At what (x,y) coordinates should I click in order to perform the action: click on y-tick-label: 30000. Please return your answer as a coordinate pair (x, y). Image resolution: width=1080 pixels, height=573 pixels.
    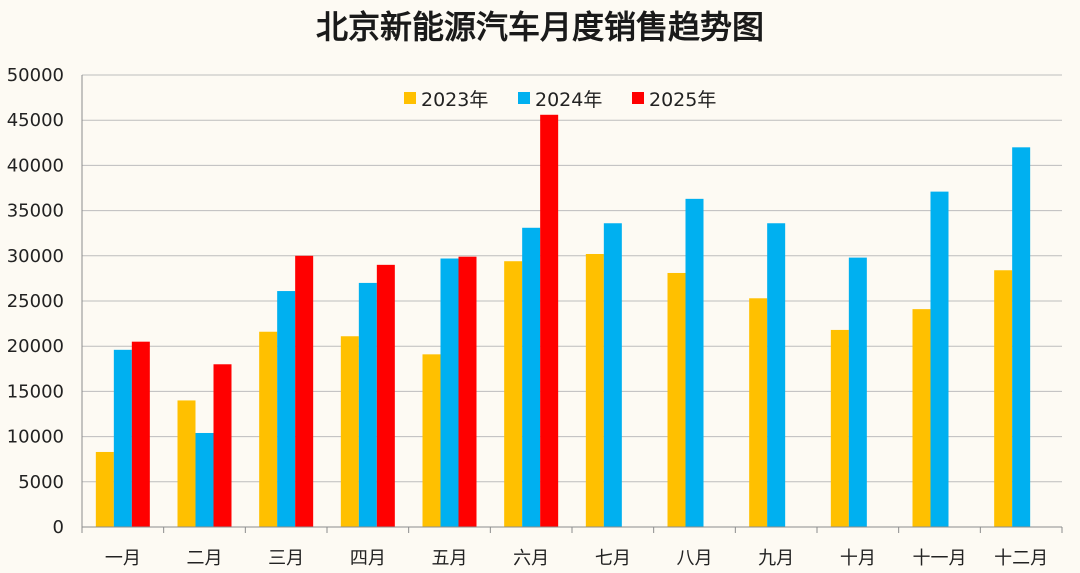
    Looking at the image, I should click on (35, 256).